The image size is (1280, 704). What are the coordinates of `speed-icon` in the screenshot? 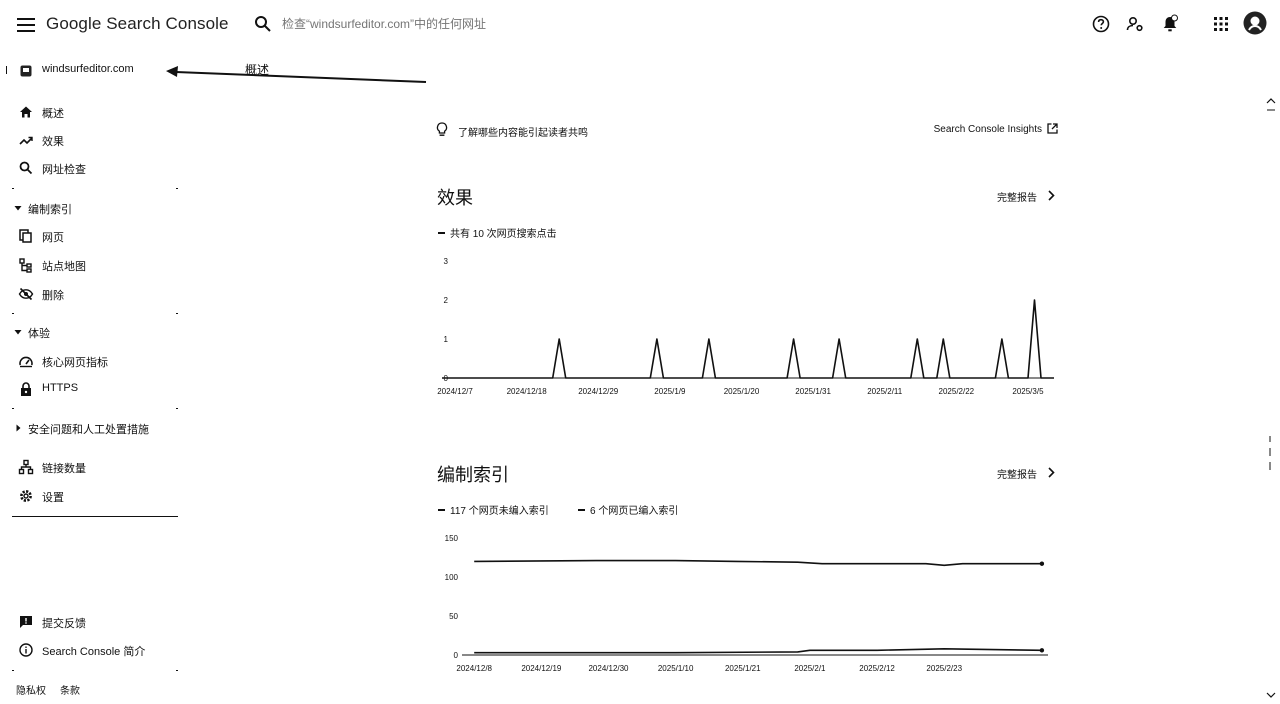 It's located at (26, 361).